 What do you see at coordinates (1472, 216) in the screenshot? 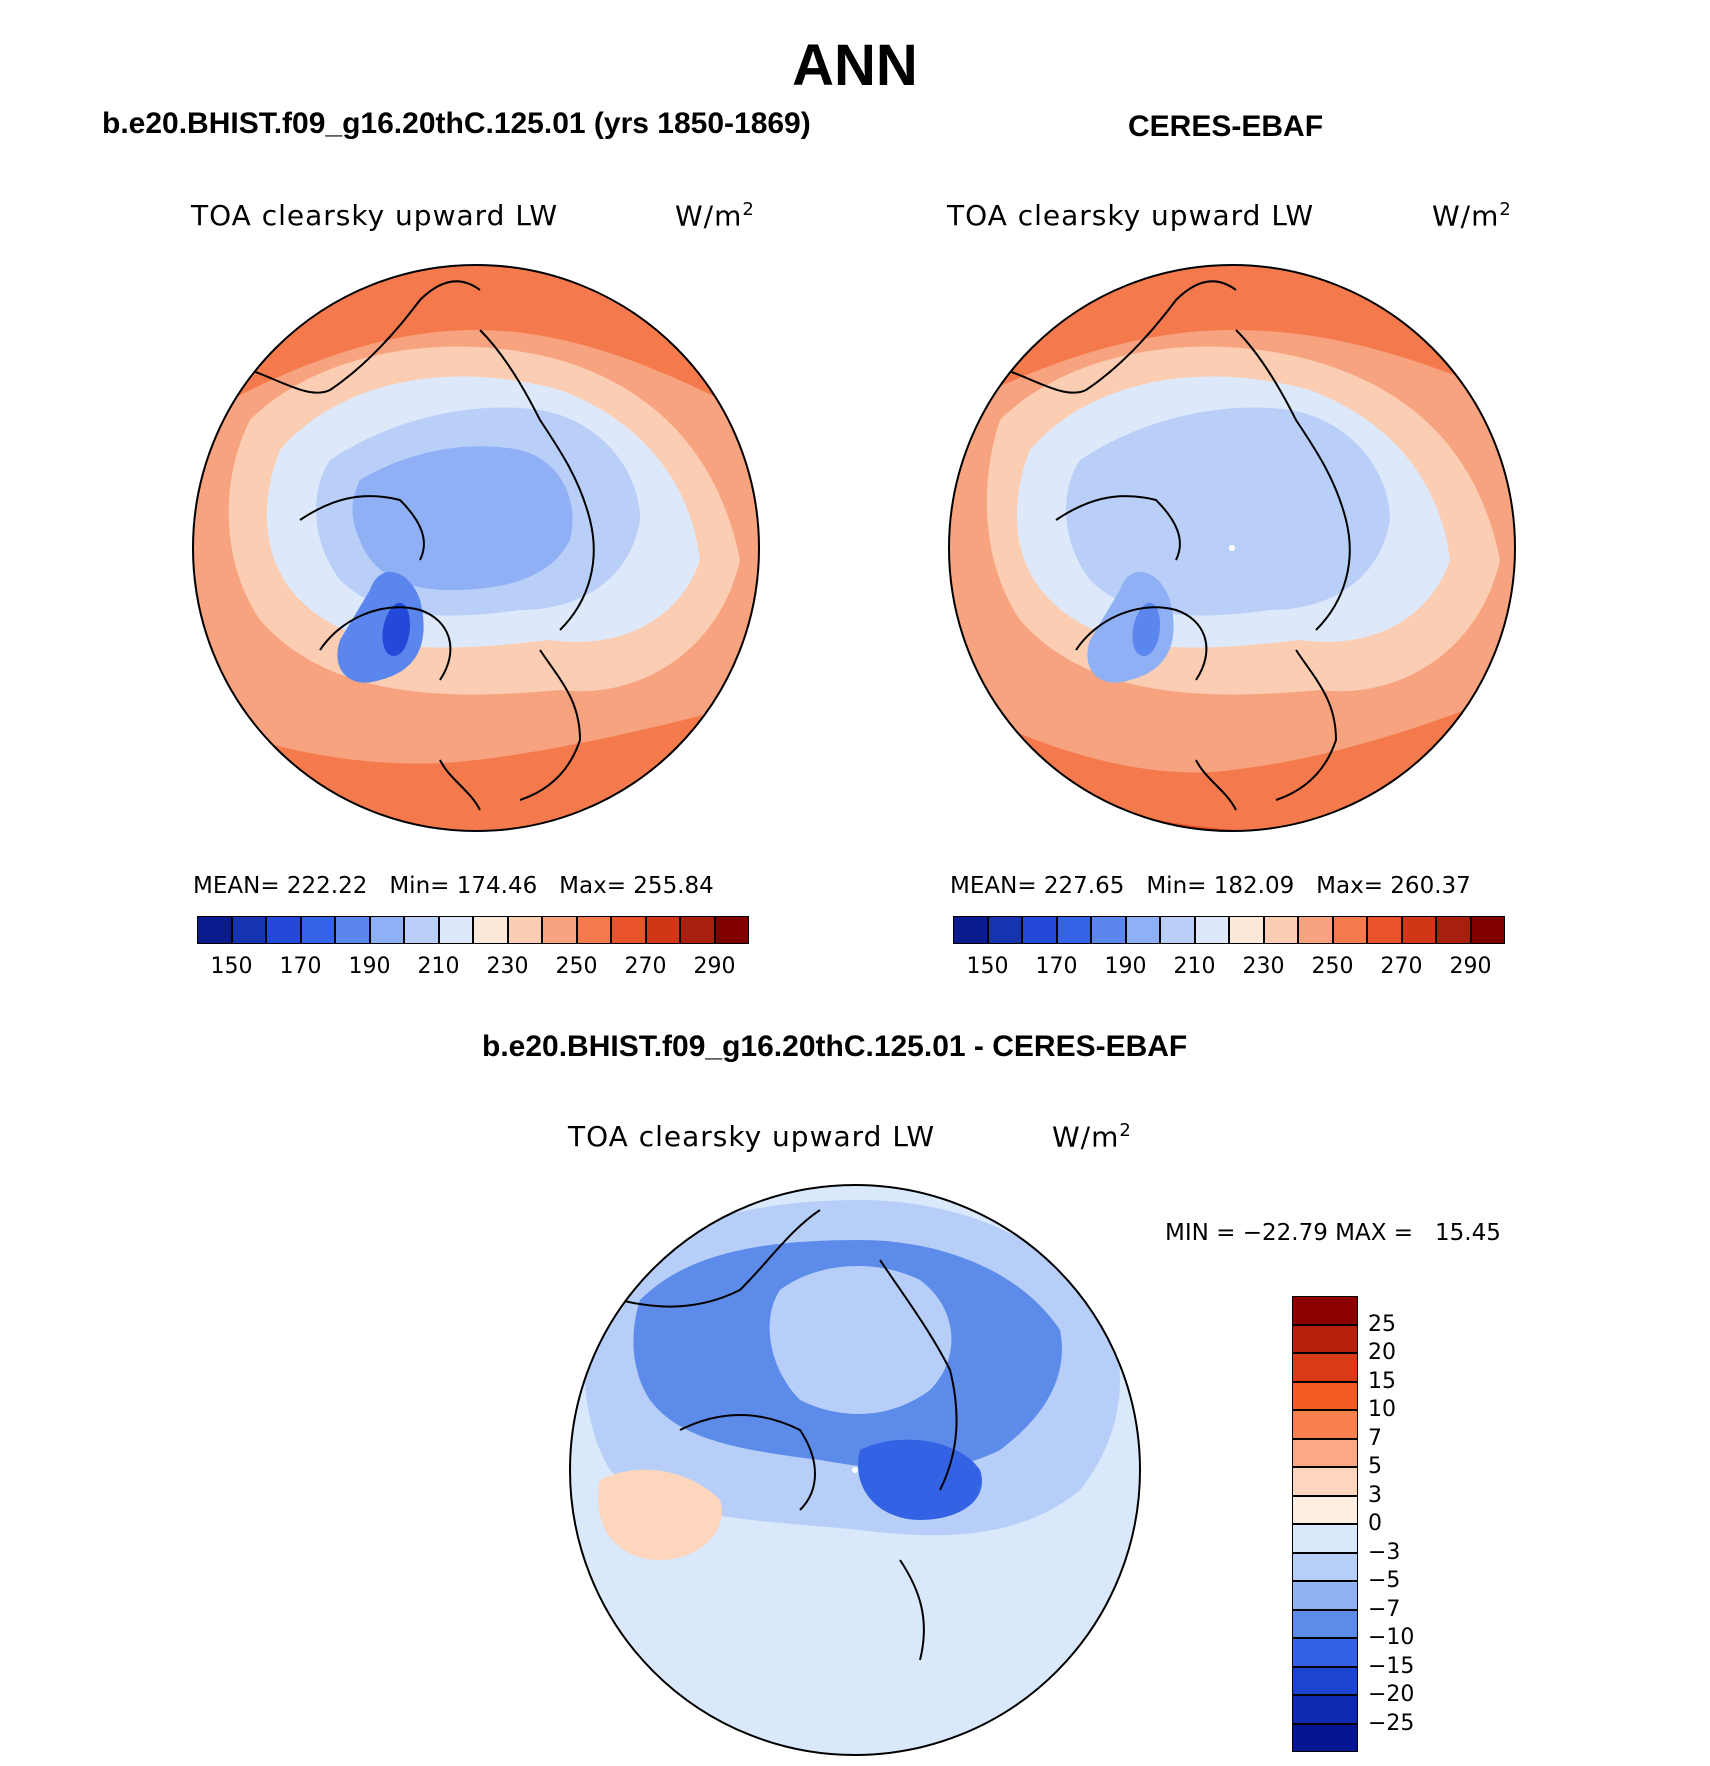
I see `panel2-units: W/m2` at bounding box center [1472, 216].